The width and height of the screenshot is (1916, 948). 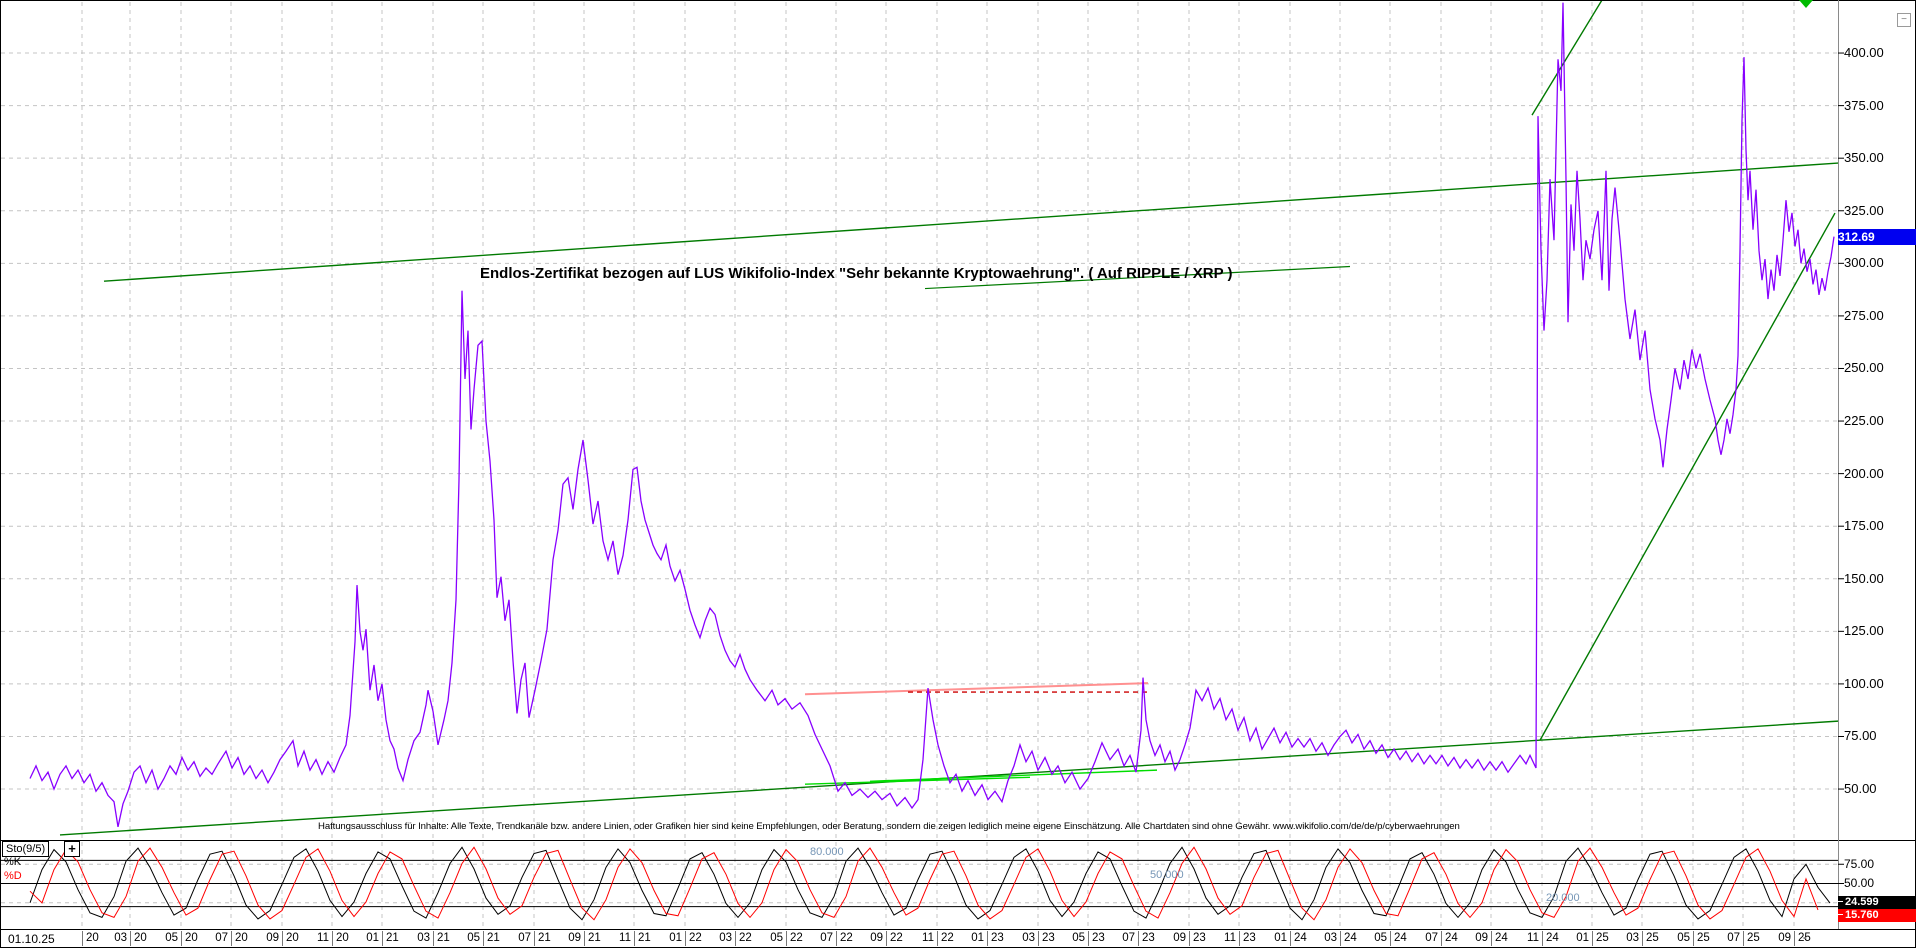 What do you see at coordinates (13, 876) in the screenshot?
I see `d-line-label: %D` at bounding box center [13, 876].